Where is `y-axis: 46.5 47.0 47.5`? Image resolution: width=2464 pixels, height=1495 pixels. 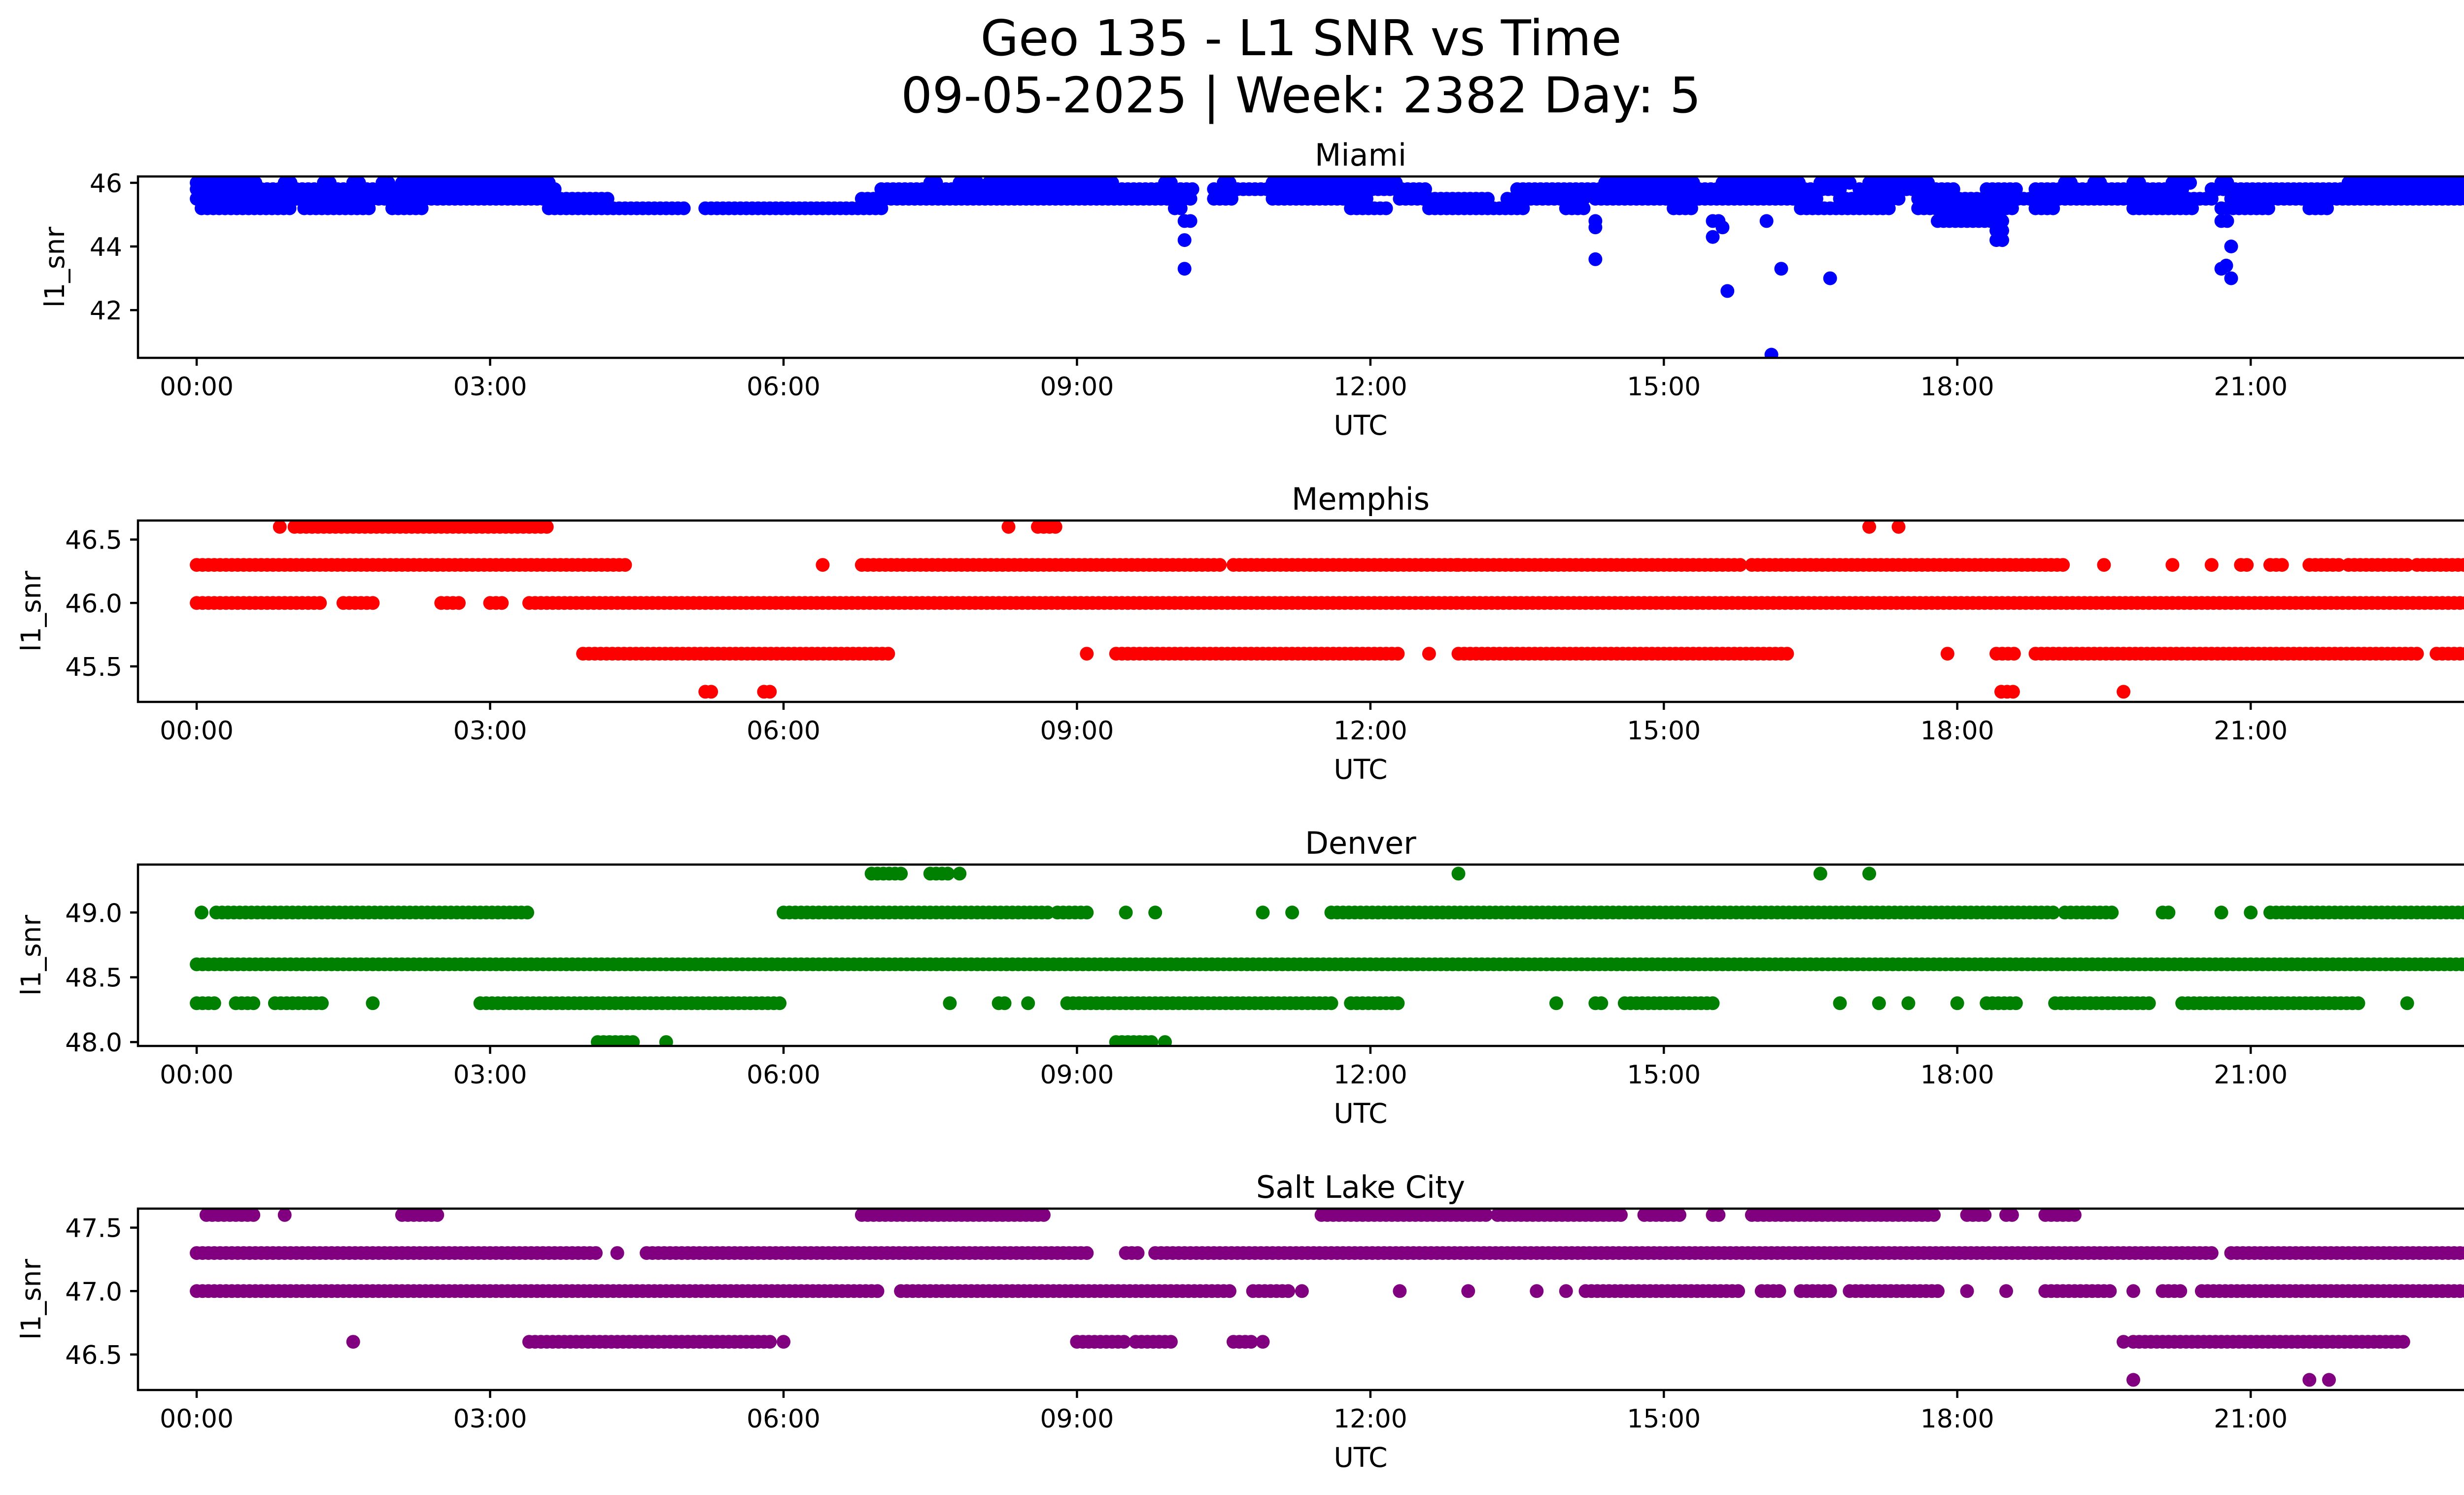
y-axis: 46.5 47.0 47.5 is located at coordinates (101, 1292).